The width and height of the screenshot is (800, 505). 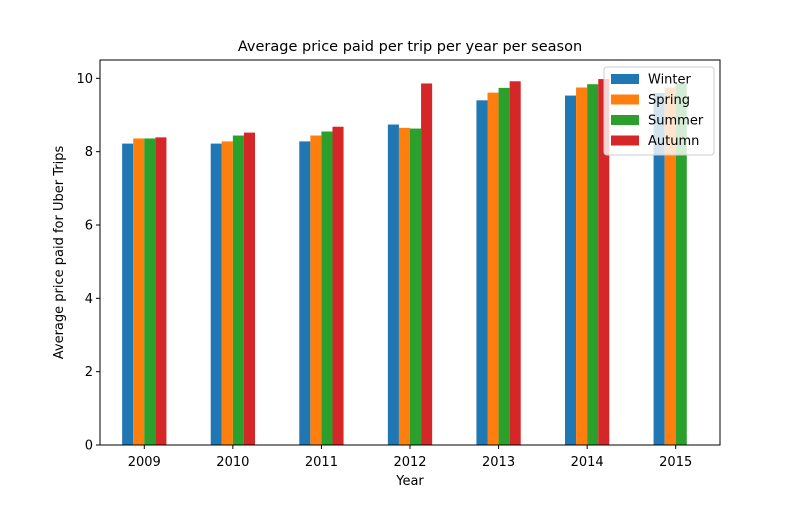 I want to click on bar-spring-2010, so click(x=227, y=293).